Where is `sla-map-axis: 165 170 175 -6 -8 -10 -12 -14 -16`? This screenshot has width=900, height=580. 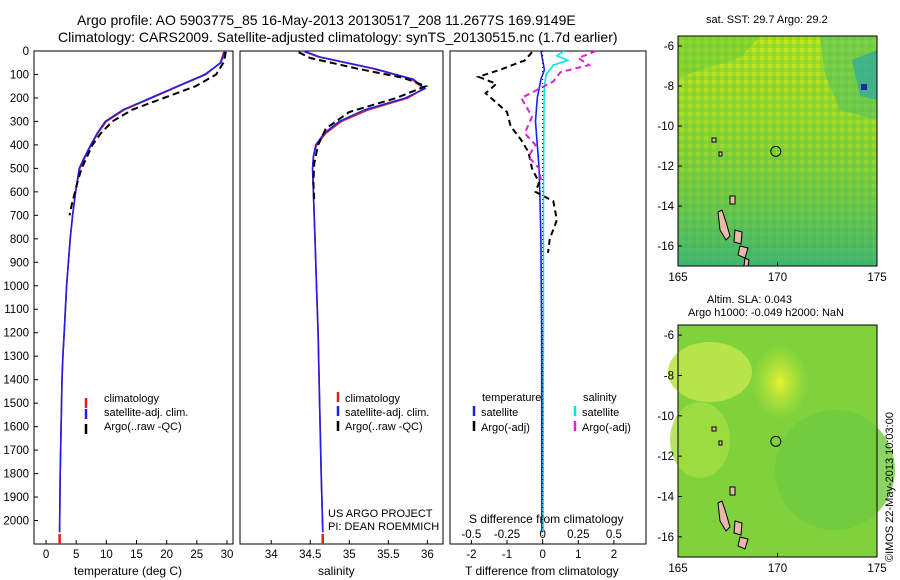 sla-map-axis: 165 170 175 -6 -8 -10 -12 -14 -16 is located at coordinates (771, 452).